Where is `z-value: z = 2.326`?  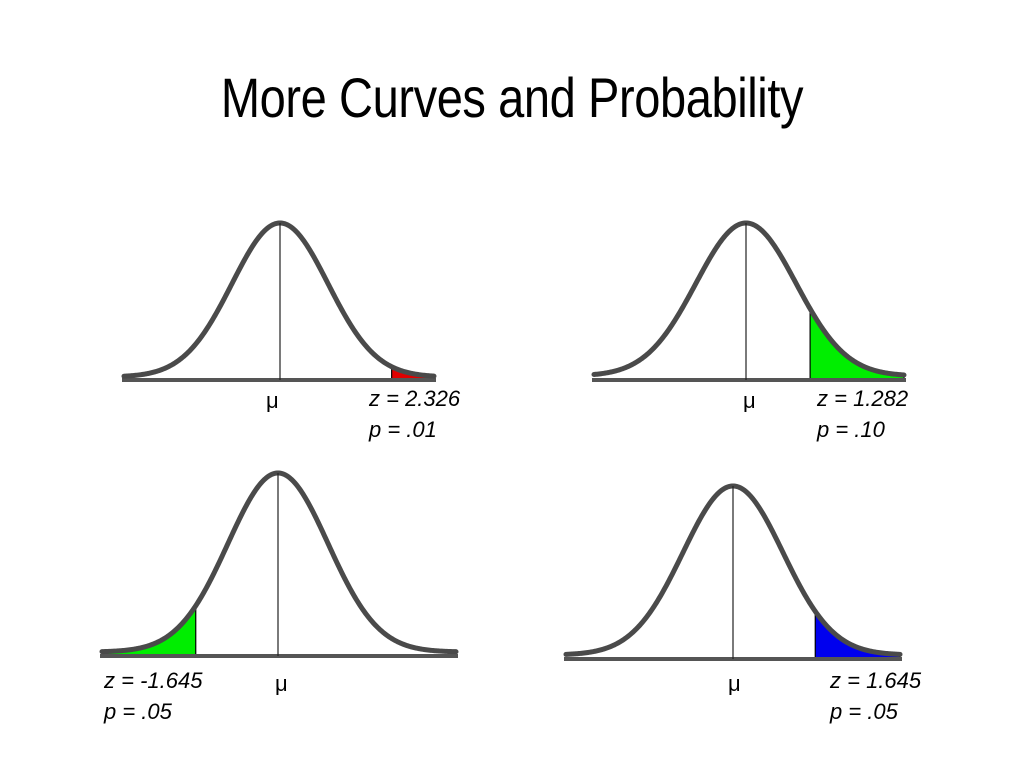 z-value: z = 2.326 is located at coordinates (415, 398).